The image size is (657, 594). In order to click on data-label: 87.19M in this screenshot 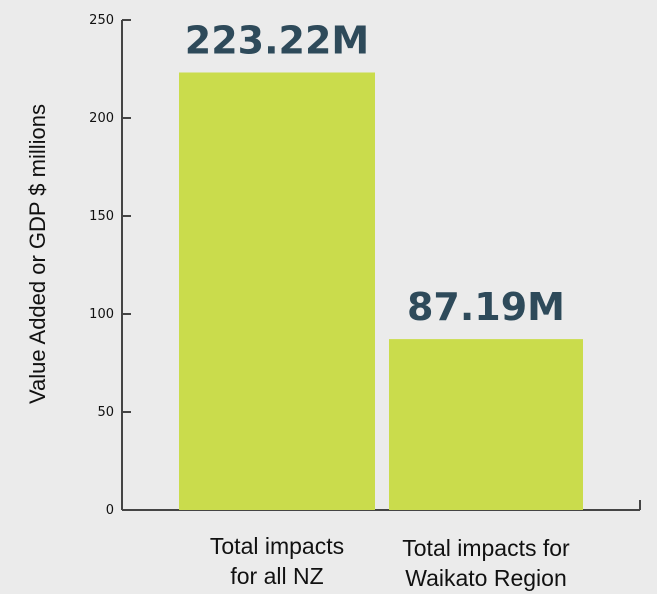, I will do `click(486, 307)`.